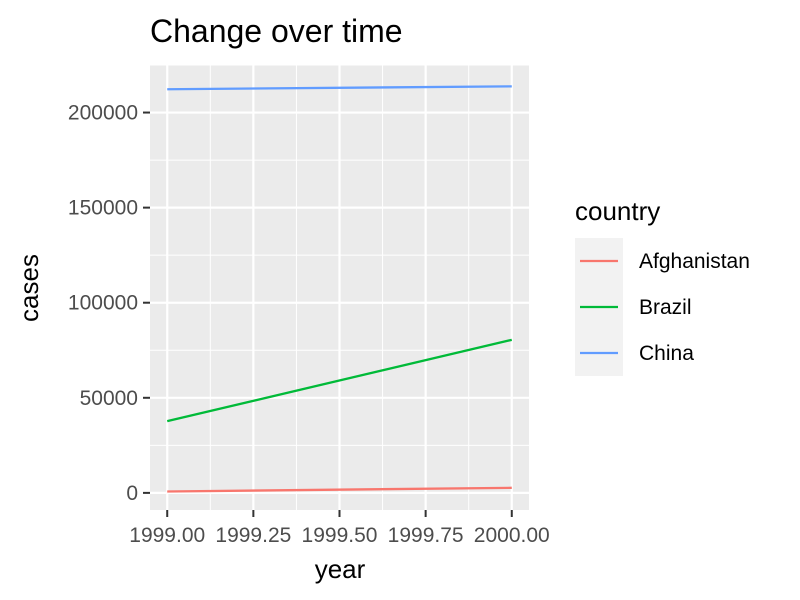  I want to click on x-tick-label: 1999.50, so click(340, 535).